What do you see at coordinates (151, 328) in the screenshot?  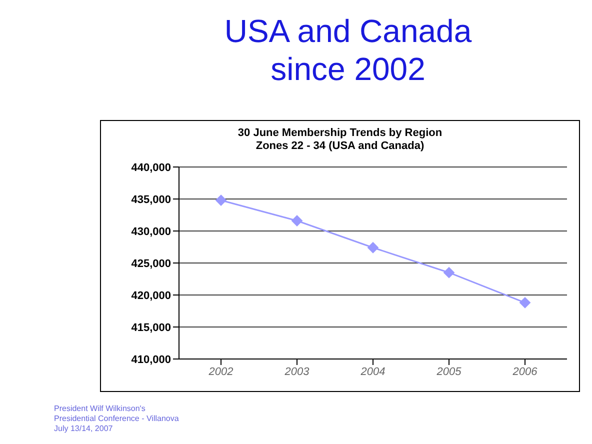 I see `y-tick-label: 415,000` at bounding box center [151, 328].